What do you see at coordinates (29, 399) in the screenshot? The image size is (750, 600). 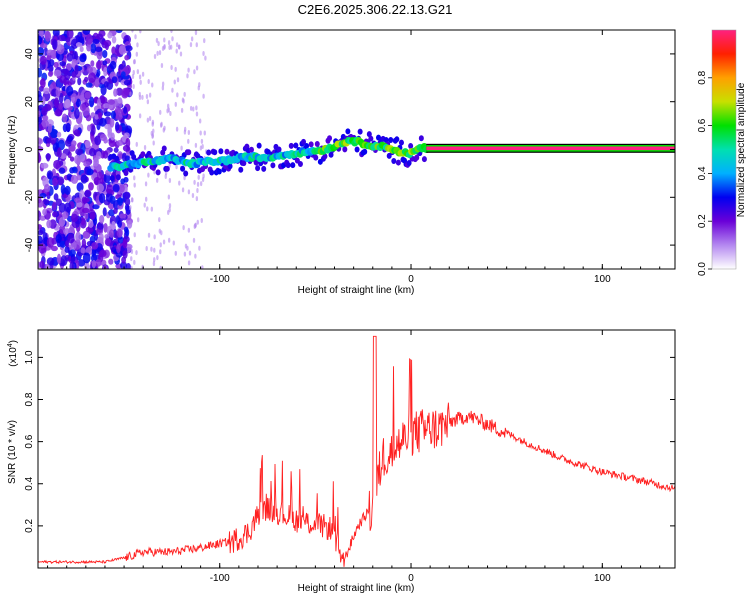 I see `bottom-y-tick-label: 0.8` at bounding box center [29, 399].